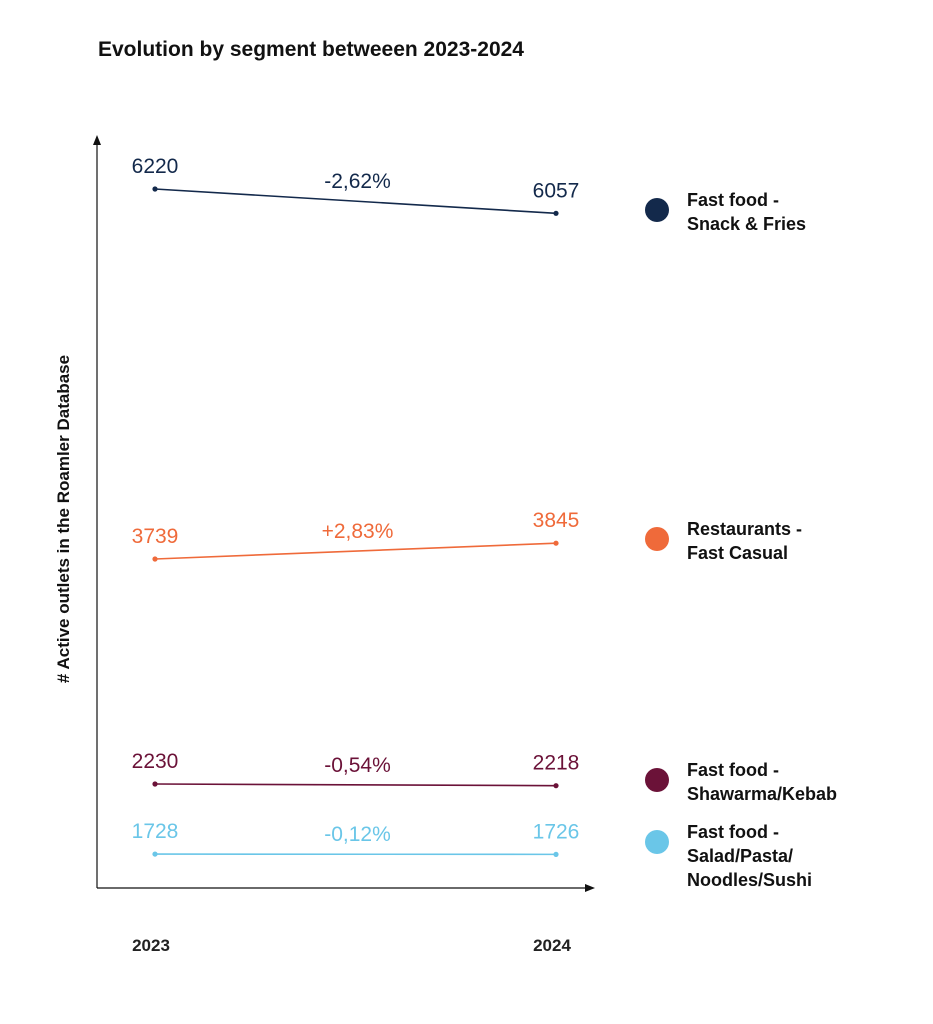 The width and height of the screenshot is (933, 1024). Describe the element at coordinates (747, 212) in the screenshot. I see `legend-label-0: Fast food - Snack & Fries` at that location.